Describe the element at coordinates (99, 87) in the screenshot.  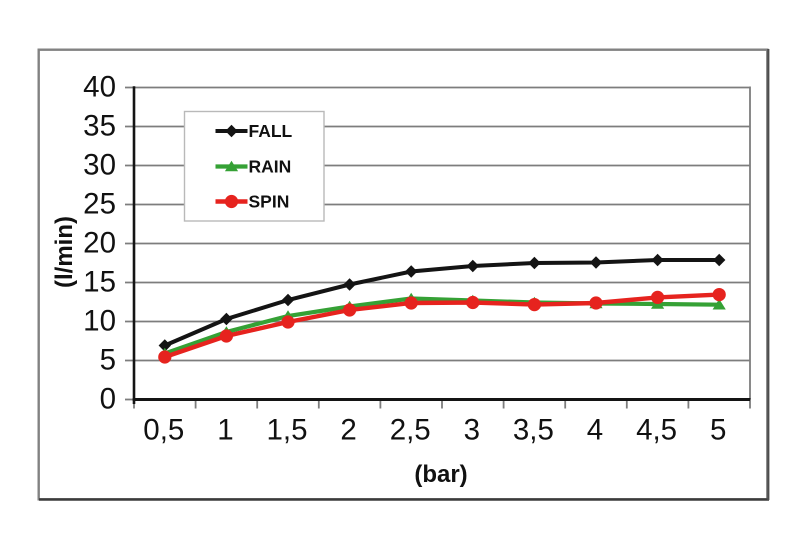
I see `svg-text: 40` at that location.